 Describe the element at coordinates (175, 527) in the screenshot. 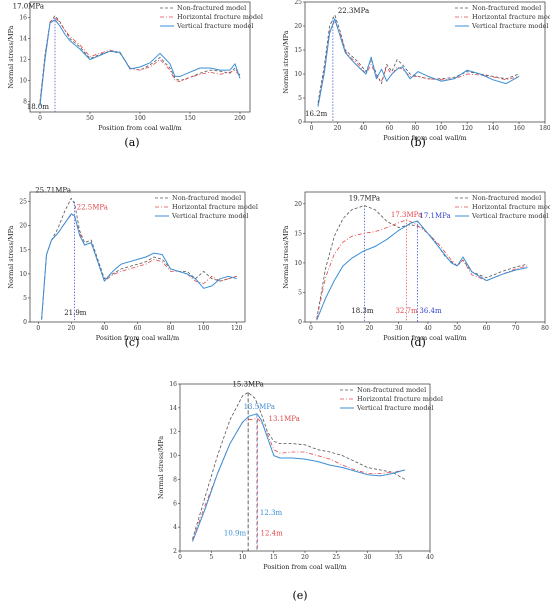

I see `y-tick-label: 4` at that location.